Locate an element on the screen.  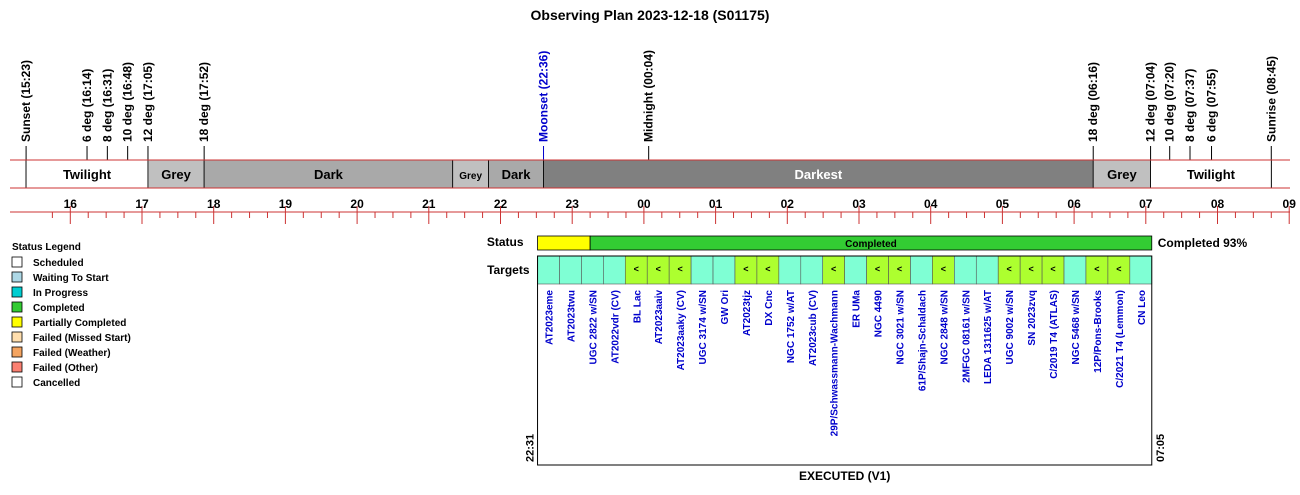
target-name: AT2022vdr (CV) is located at coordinates (615, 327).